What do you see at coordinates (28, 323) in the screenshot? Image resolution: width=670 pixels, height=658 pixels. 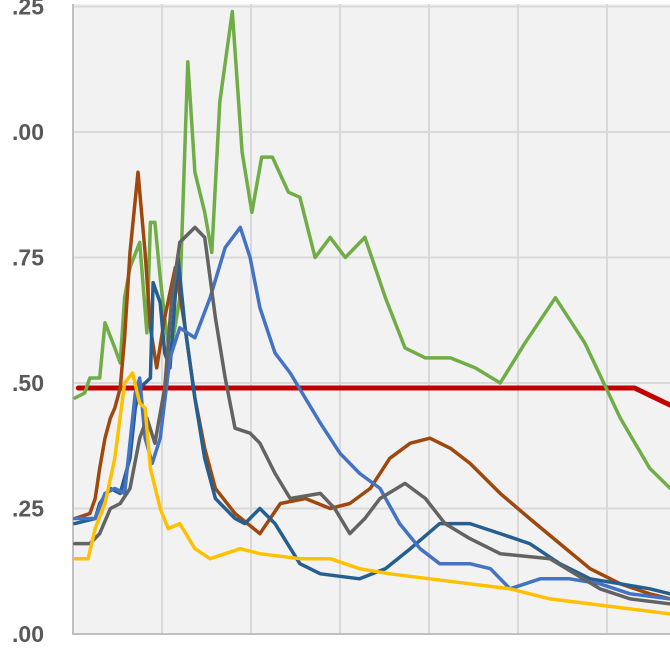 I see `y-axis-tick-labels: .25 .00 .75 .50 .25 .00` at bounding box center [28, 323].